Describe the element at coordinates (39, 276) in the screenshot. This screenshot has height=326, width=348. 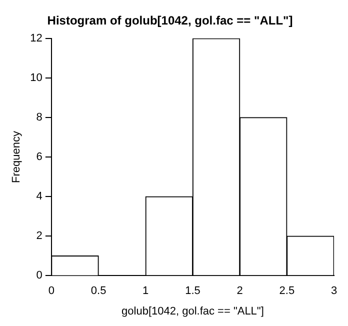
I see `y-tick-label: 0` at that location.